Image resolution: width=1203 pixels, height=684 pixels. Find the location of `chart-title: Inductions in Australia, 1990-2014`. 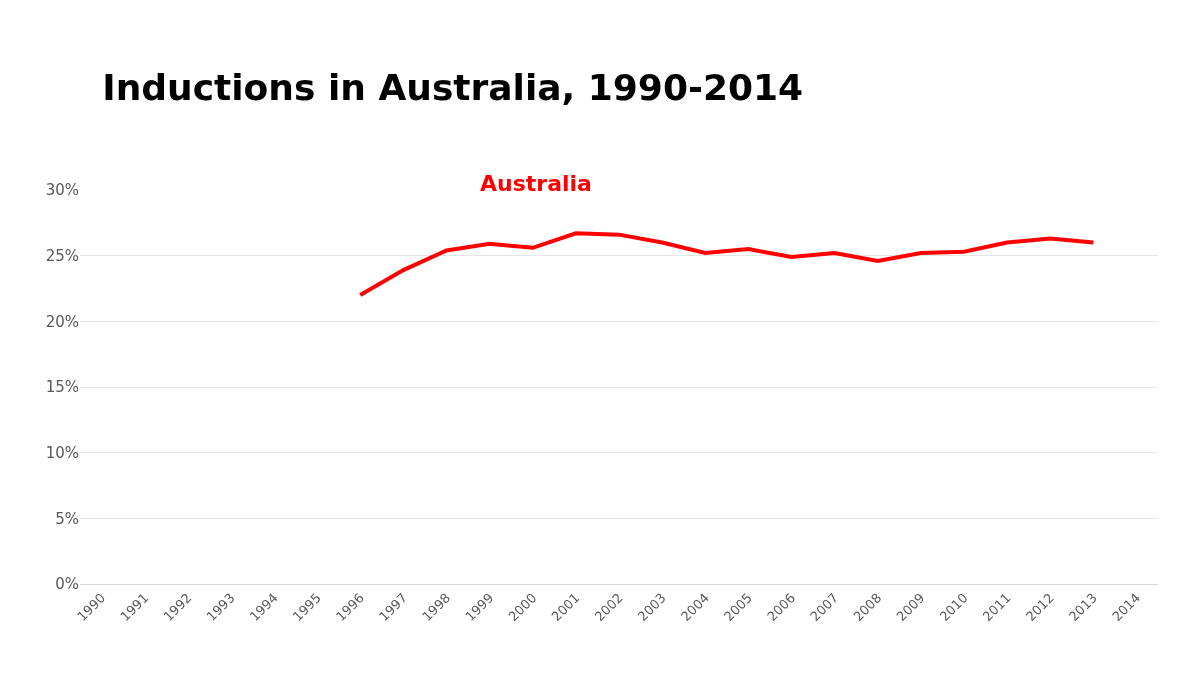

chart-title: Inductions in Australia, 1990-2014 is located at coordinates (453, 88).